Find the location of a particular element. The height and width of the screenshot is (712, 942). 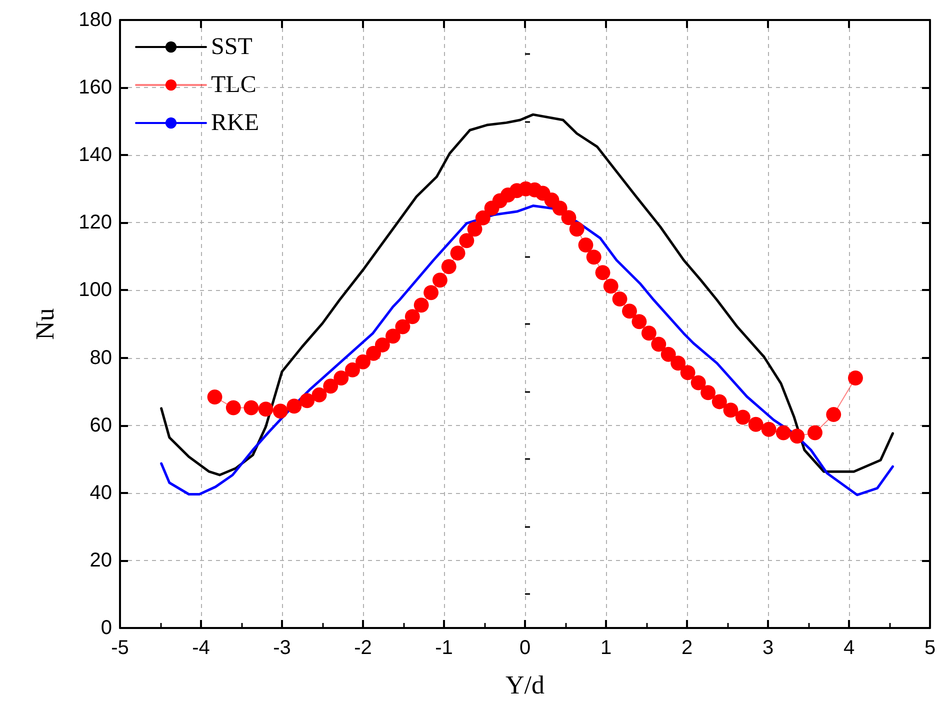

y-tick-label: 100 is located at coordinates (95, 290).